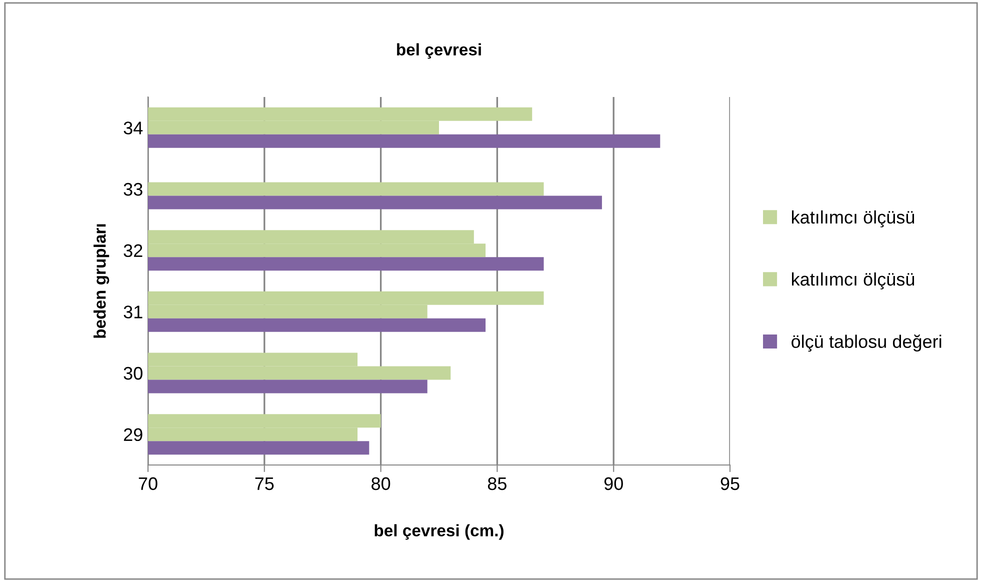 Image resolution: width=982 pixels, height=582 pixels. What do you see at coordinates (133, 189) in the screenshot?
I see `y-tick-label: 33` at bounding box center [133, 189].